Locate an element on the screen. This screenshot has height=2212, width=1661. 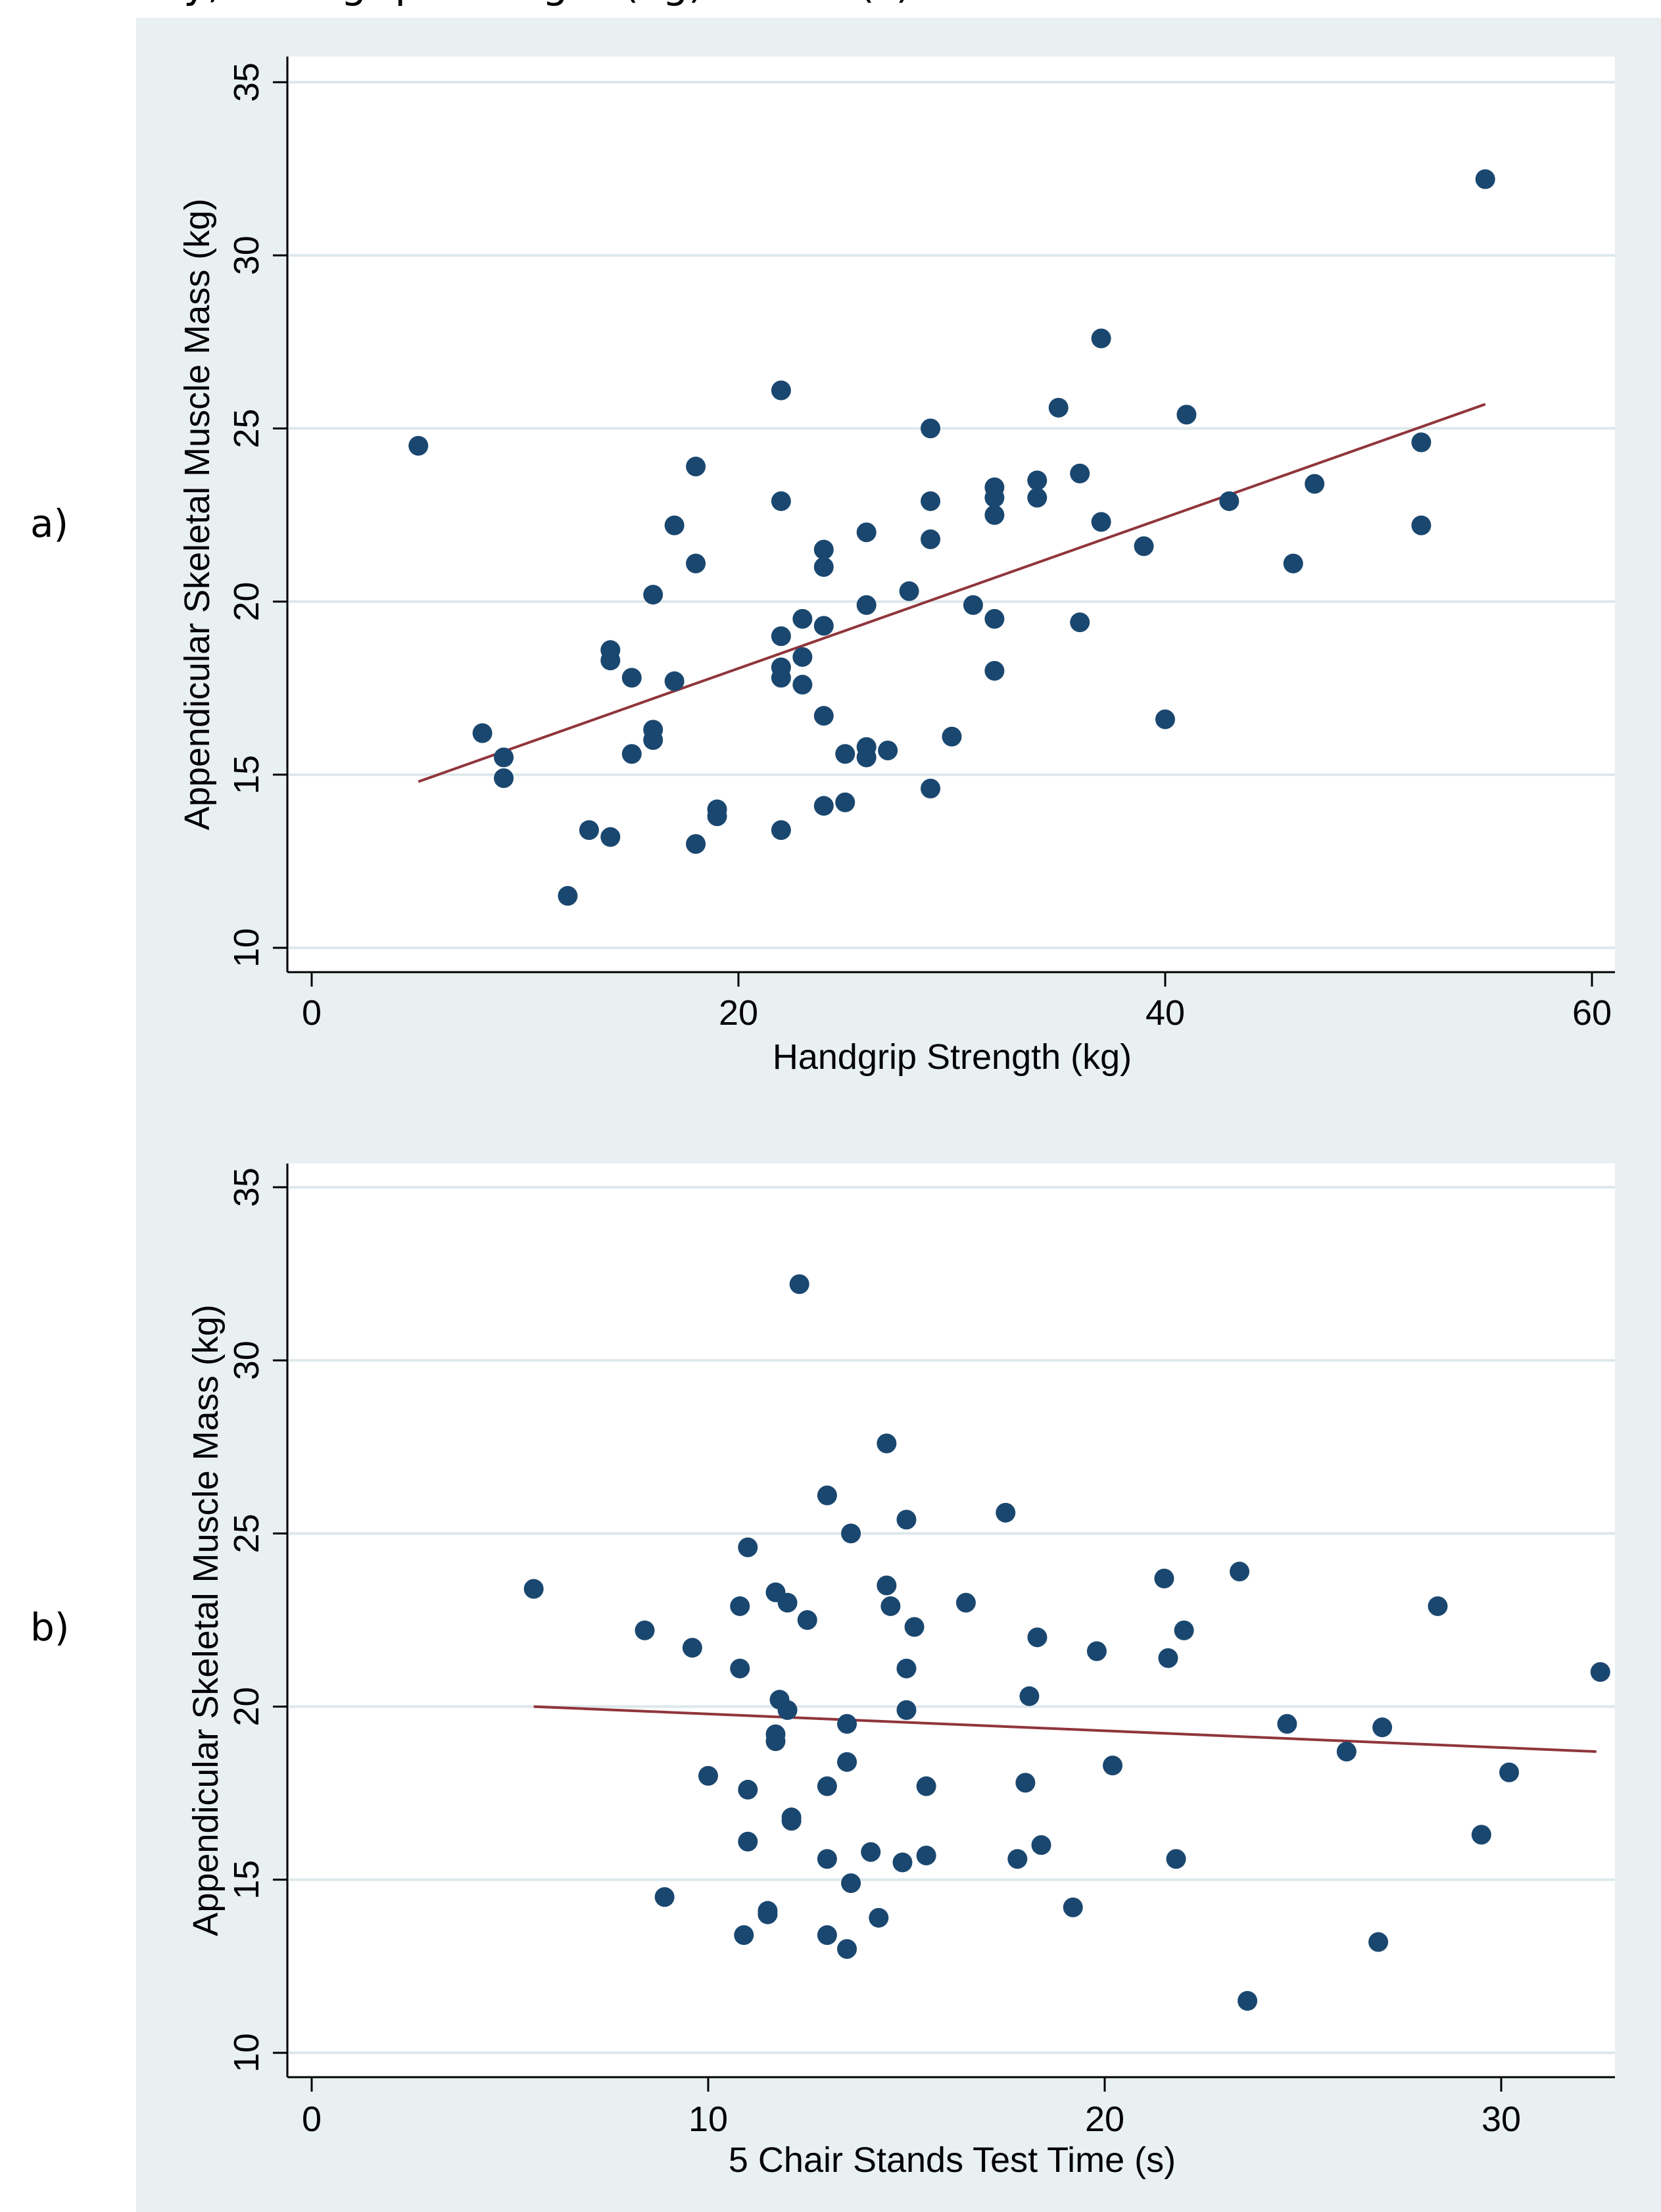
x-tick-label: 60 is located at coordinates (1592, 1013).